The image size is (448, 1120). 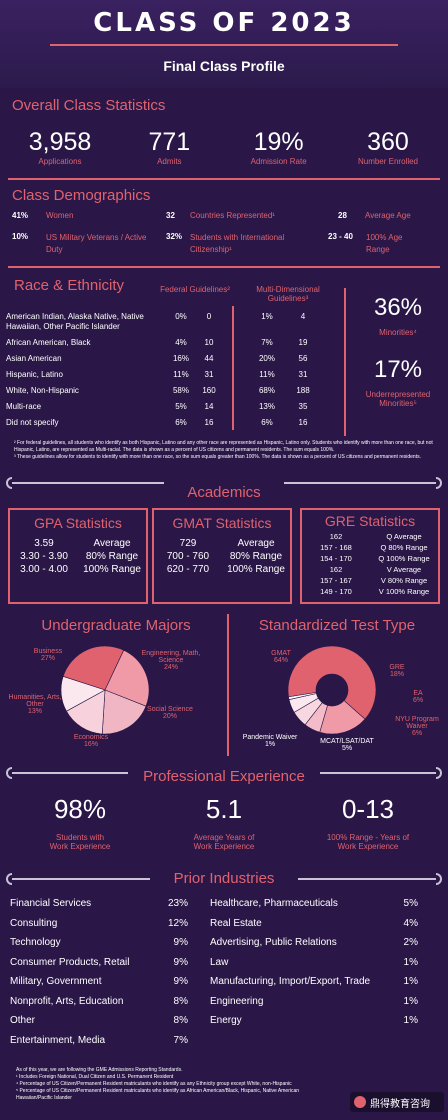 What do you see at coordinates (237, 243) in the screenshot?
I see `international-label: Students with International Citizenship¹` at bounding box center [237, 243].